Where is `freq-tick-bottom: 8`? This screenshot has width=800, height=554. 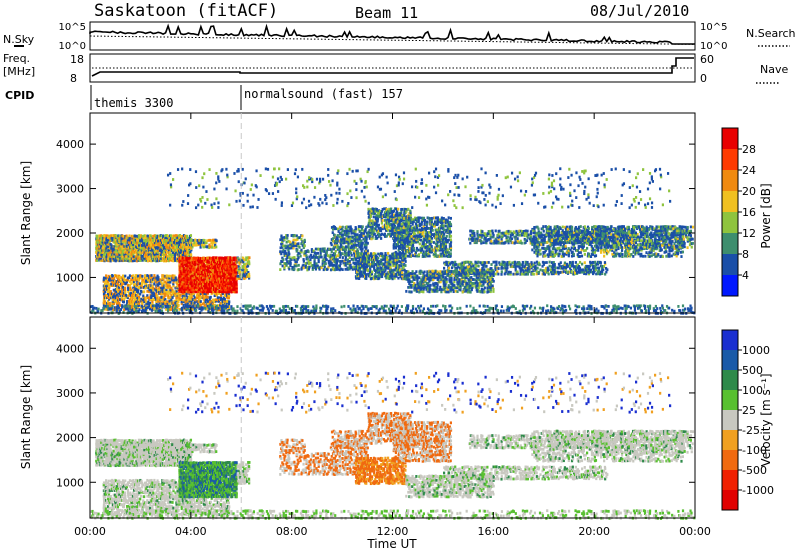
freq-tick-bottom: 8 is located at coordinates (73, 78).